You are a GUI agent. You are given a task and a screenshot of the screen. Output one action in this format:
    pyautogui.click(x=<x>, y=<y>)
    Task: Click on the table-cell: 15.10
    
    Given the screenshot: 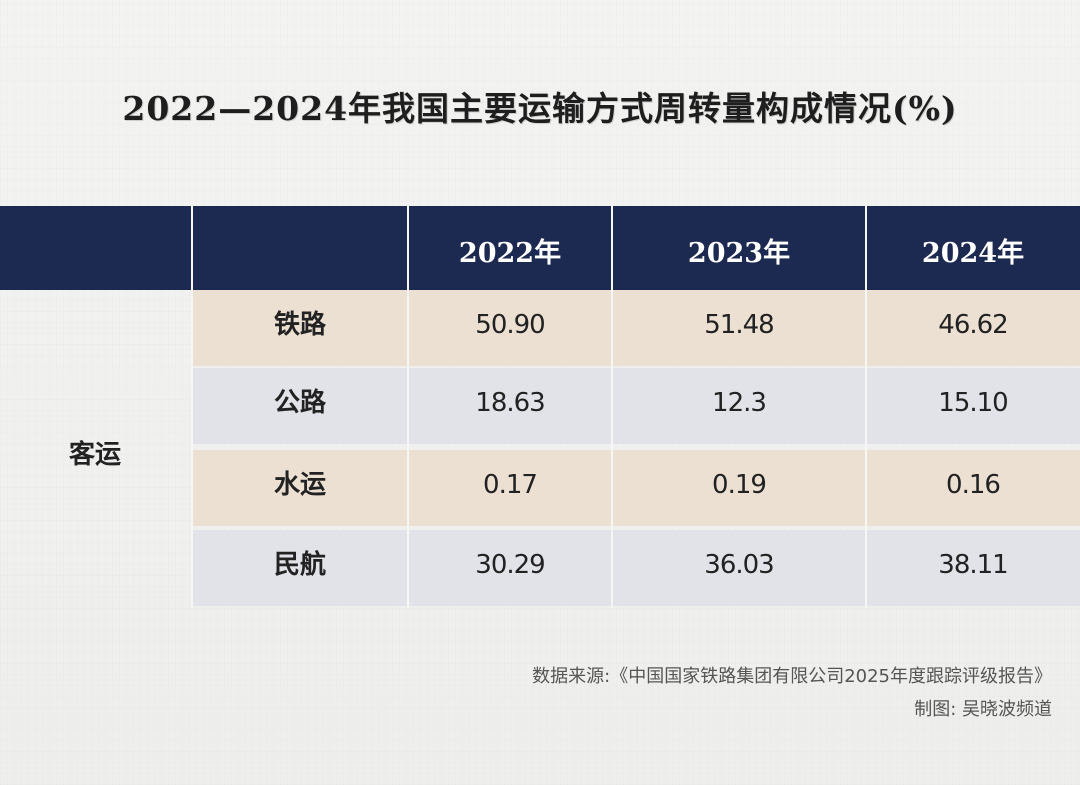 What is the action you would take?
    pyautogui.click(x=973, y=403)
    